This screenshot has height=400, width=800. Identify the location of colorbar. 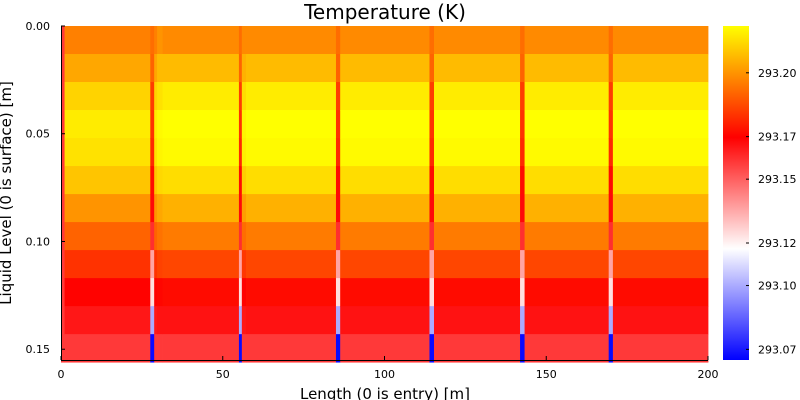
(736, 193).